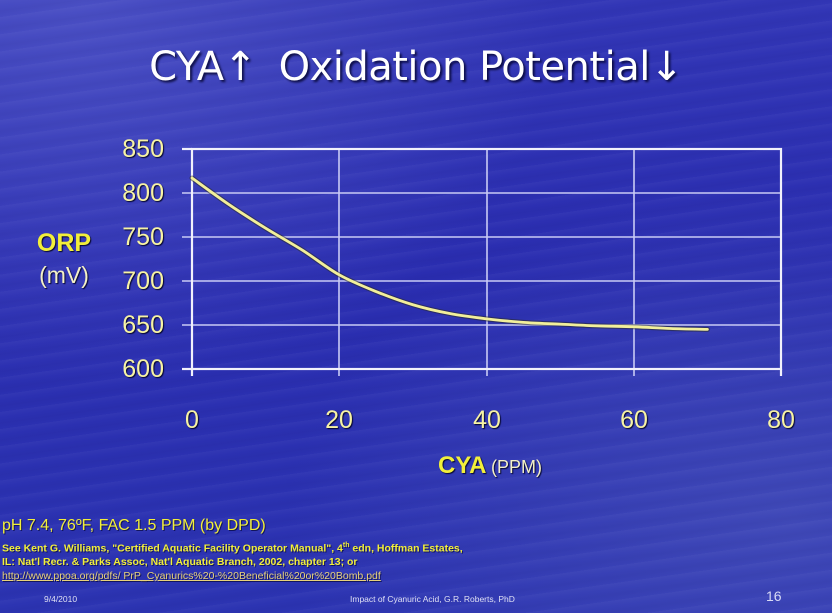 The width and height of the screenshot is (832, 613). I want to click on x-tick-80: 80, so click(781, 420).